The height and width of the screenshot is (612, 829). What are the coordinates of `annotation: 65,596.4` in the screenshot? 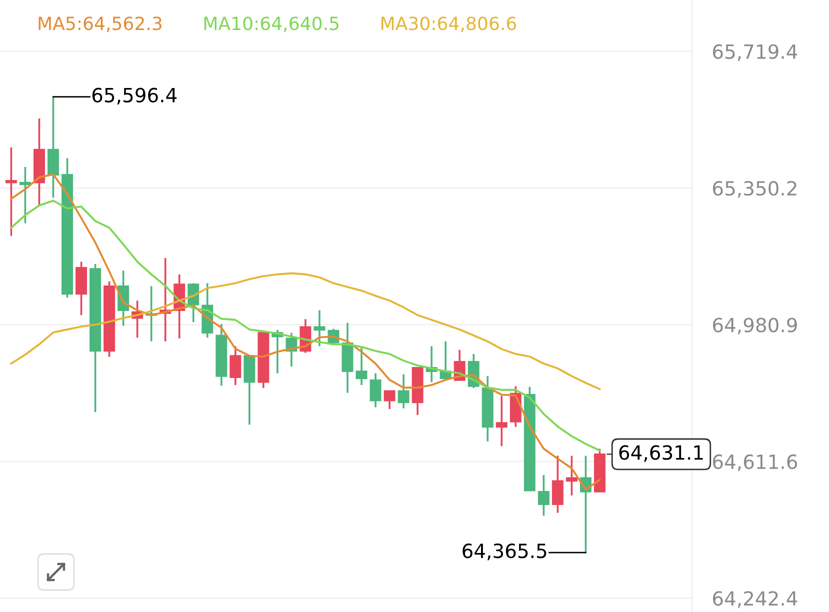 It's located at (134, 96).